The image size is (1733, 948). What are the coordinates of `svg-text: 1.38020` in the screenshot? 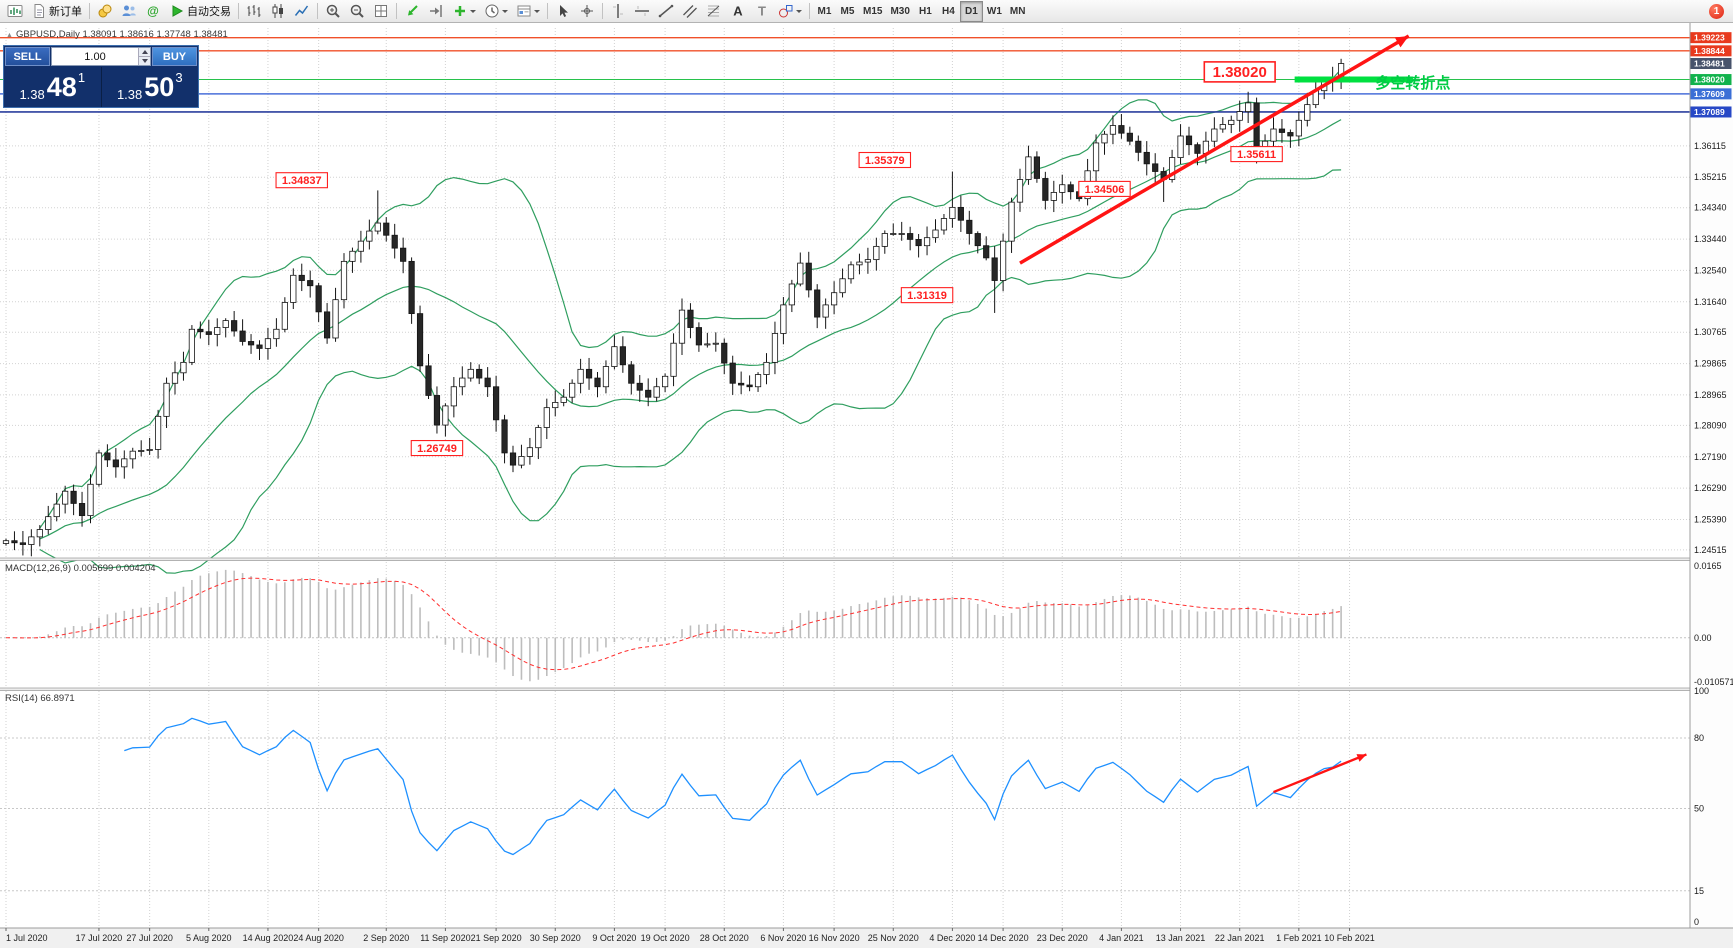 It's located at (1709, 80).